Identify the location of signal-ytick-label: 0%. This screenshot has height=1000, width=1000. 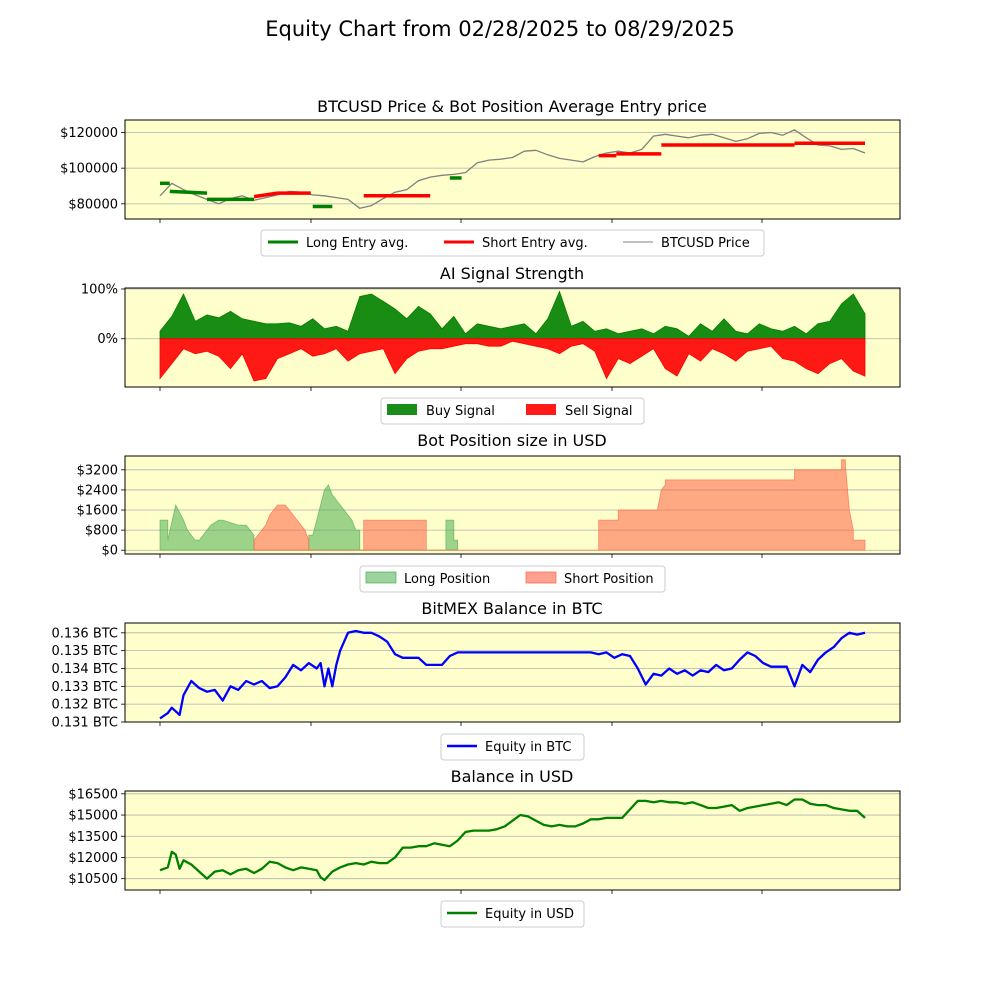
(107, 339).